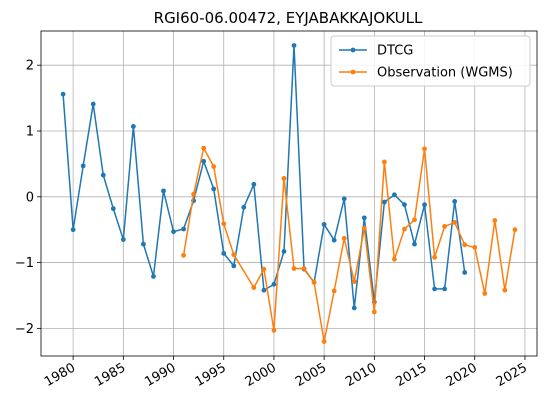 This screenshot has width=546, height=406. What do you see at coordinates (288, 18) in the screenshot?
I see `chart-title: RGI60-06.00472, EYJABAKKAJOKULL` at bounding box center [288, 18].